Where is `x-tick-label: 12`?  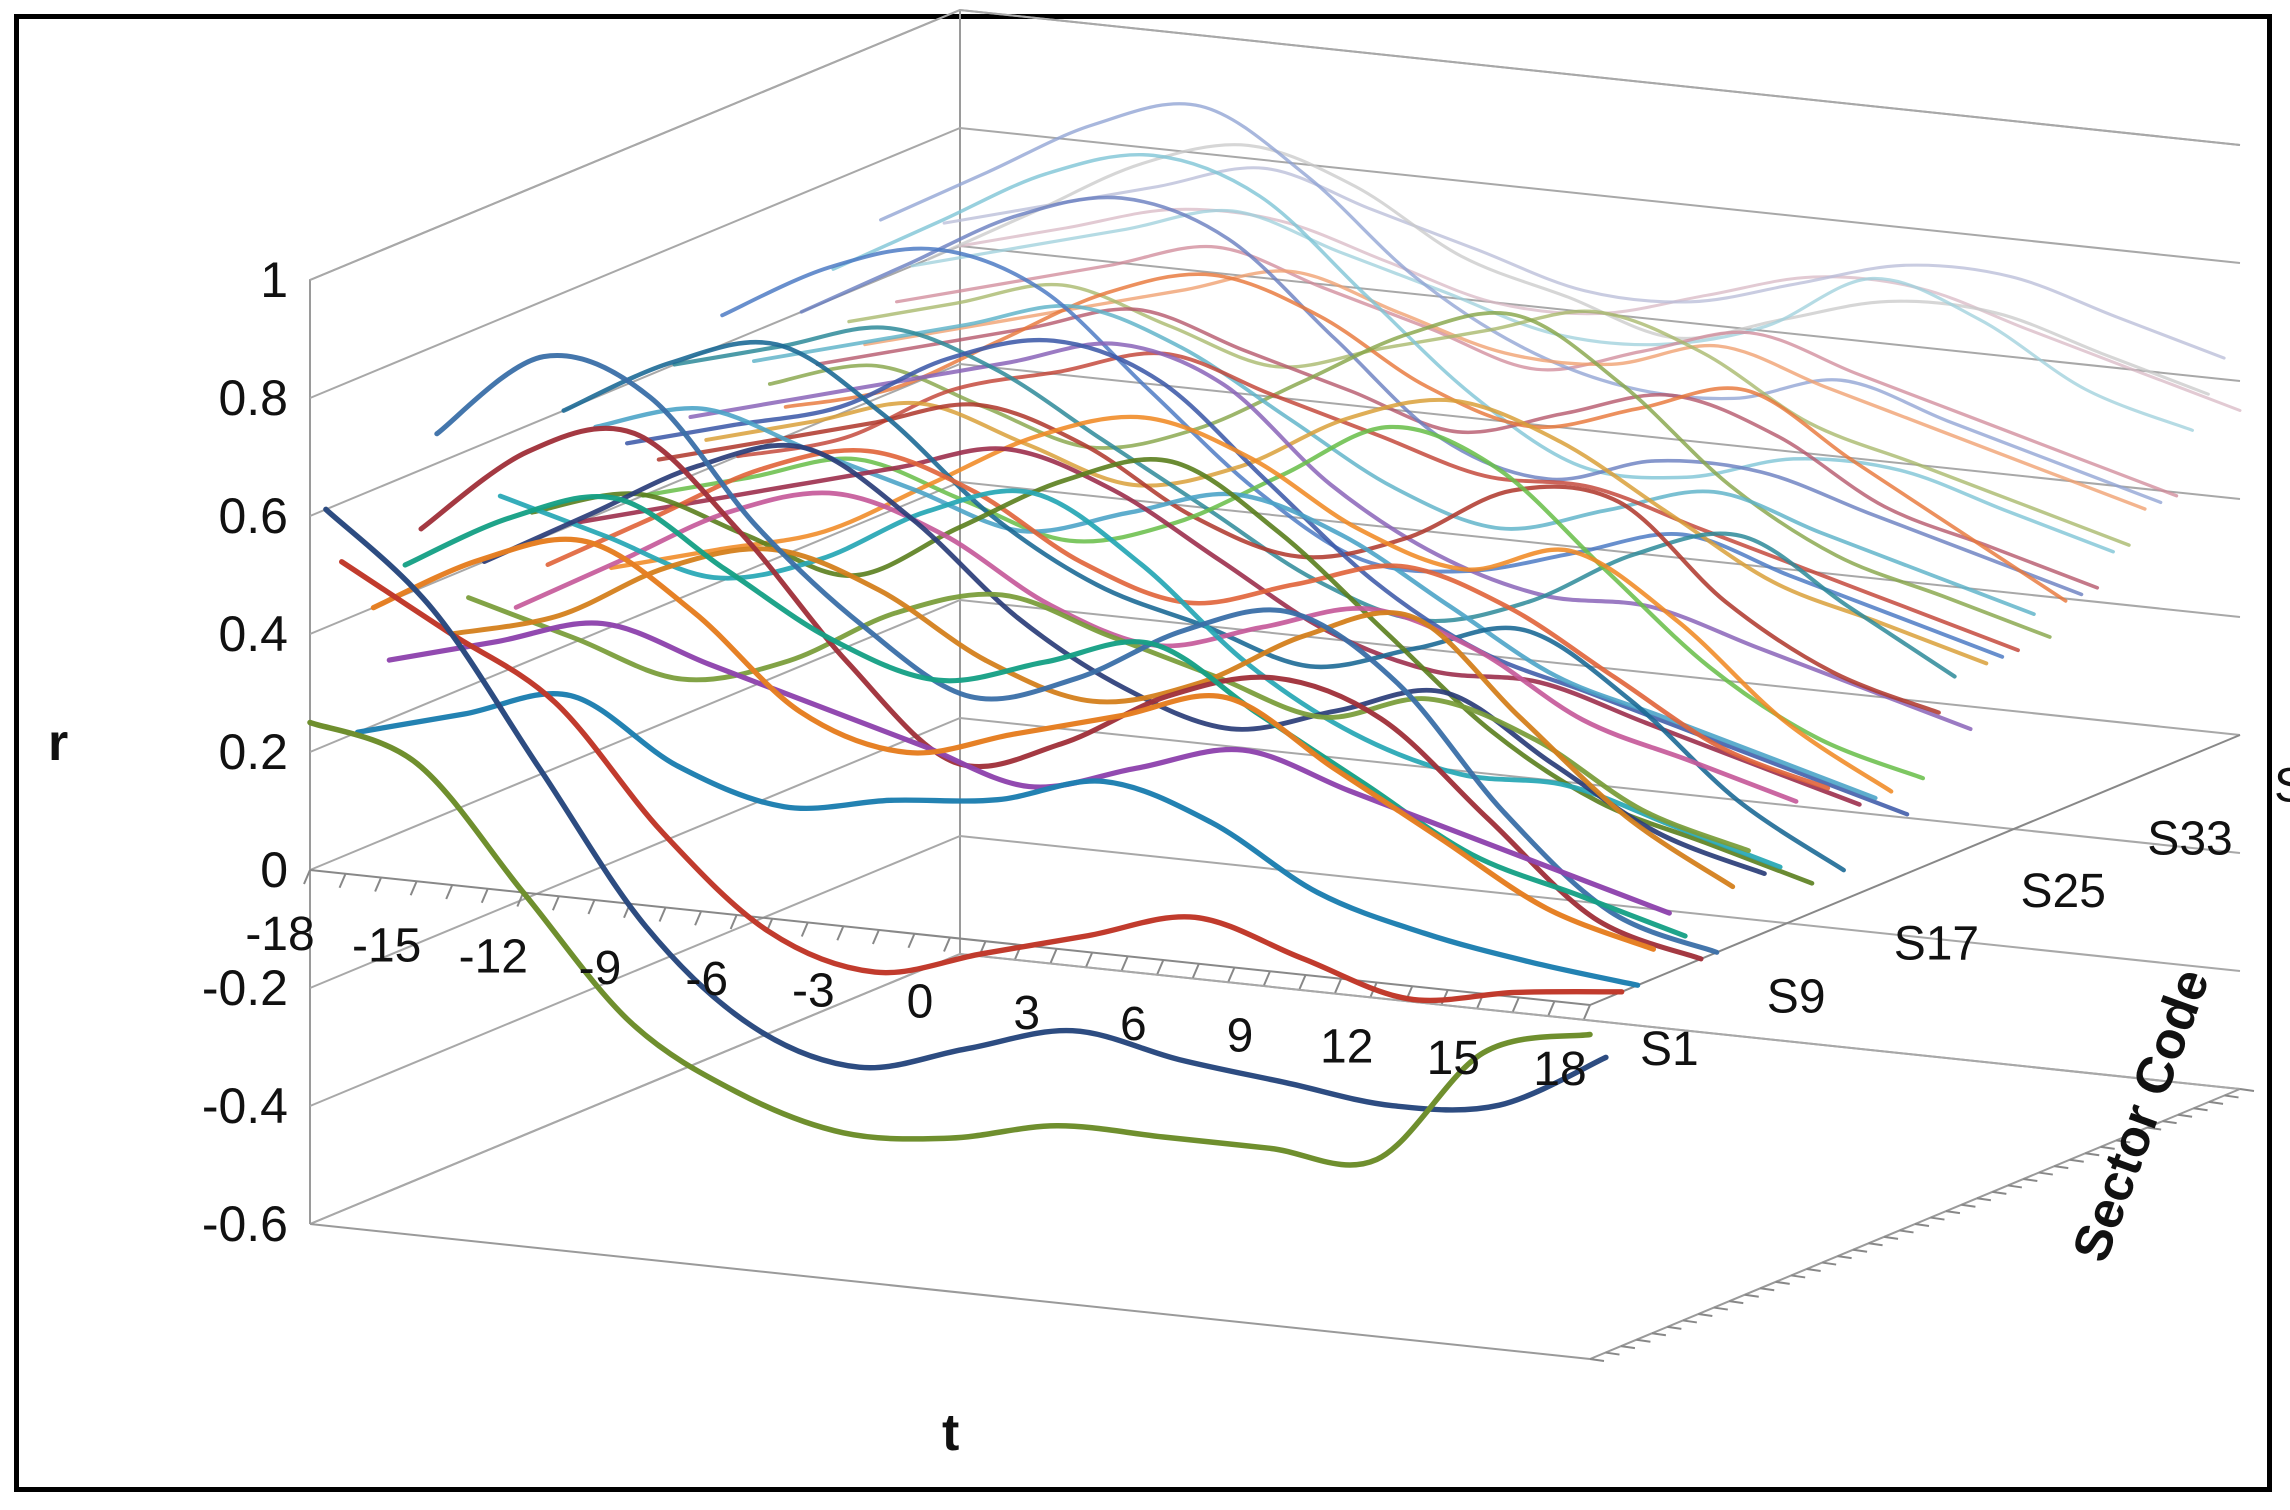
x-tick-label: 12 is located at coordinates (1346, 1047).